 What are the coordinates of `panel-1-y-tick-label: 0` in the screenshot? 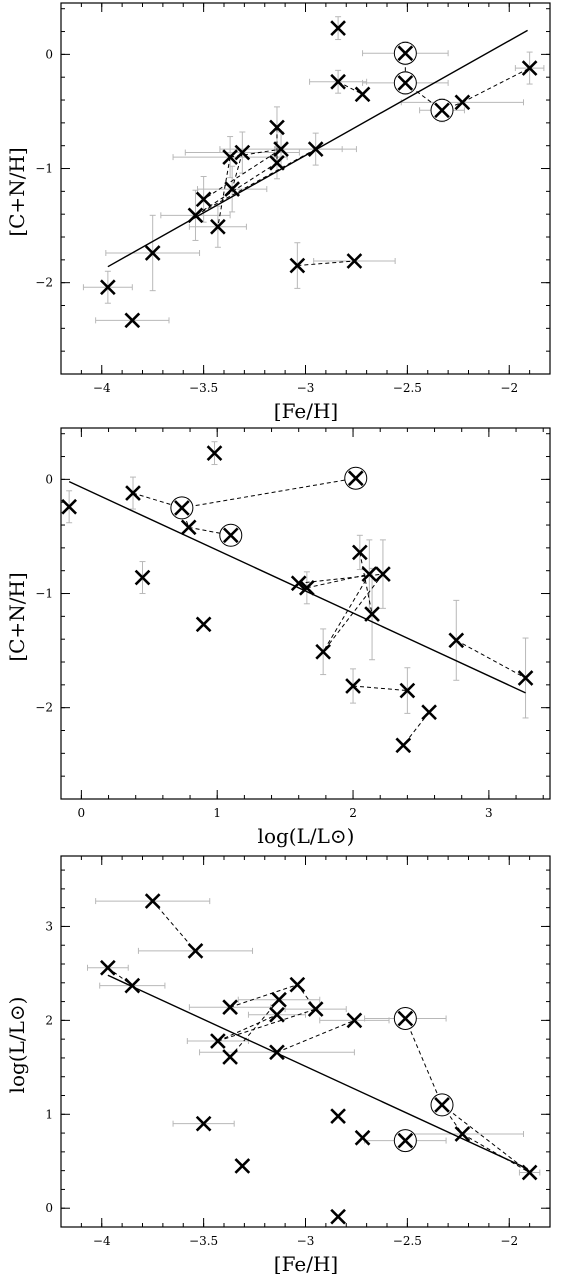 It's located at (49, 54).